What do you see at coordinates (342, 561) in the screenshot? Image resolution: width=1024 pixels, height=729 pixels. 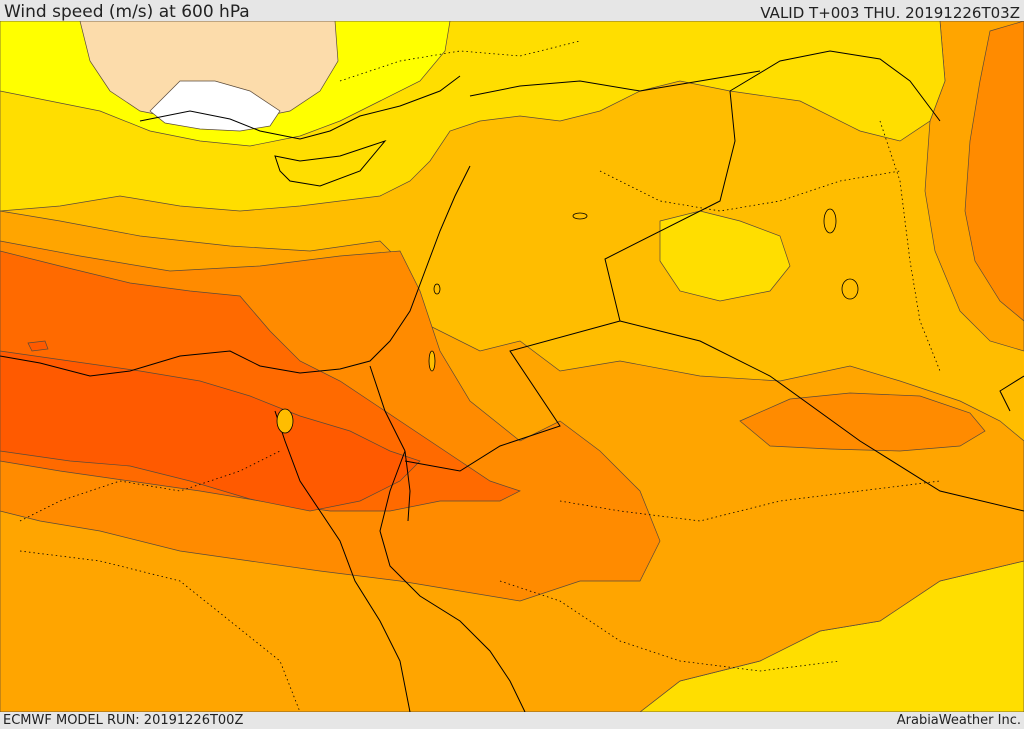 I see `coastline-red-sea-west` at bounding box center [342, 561].